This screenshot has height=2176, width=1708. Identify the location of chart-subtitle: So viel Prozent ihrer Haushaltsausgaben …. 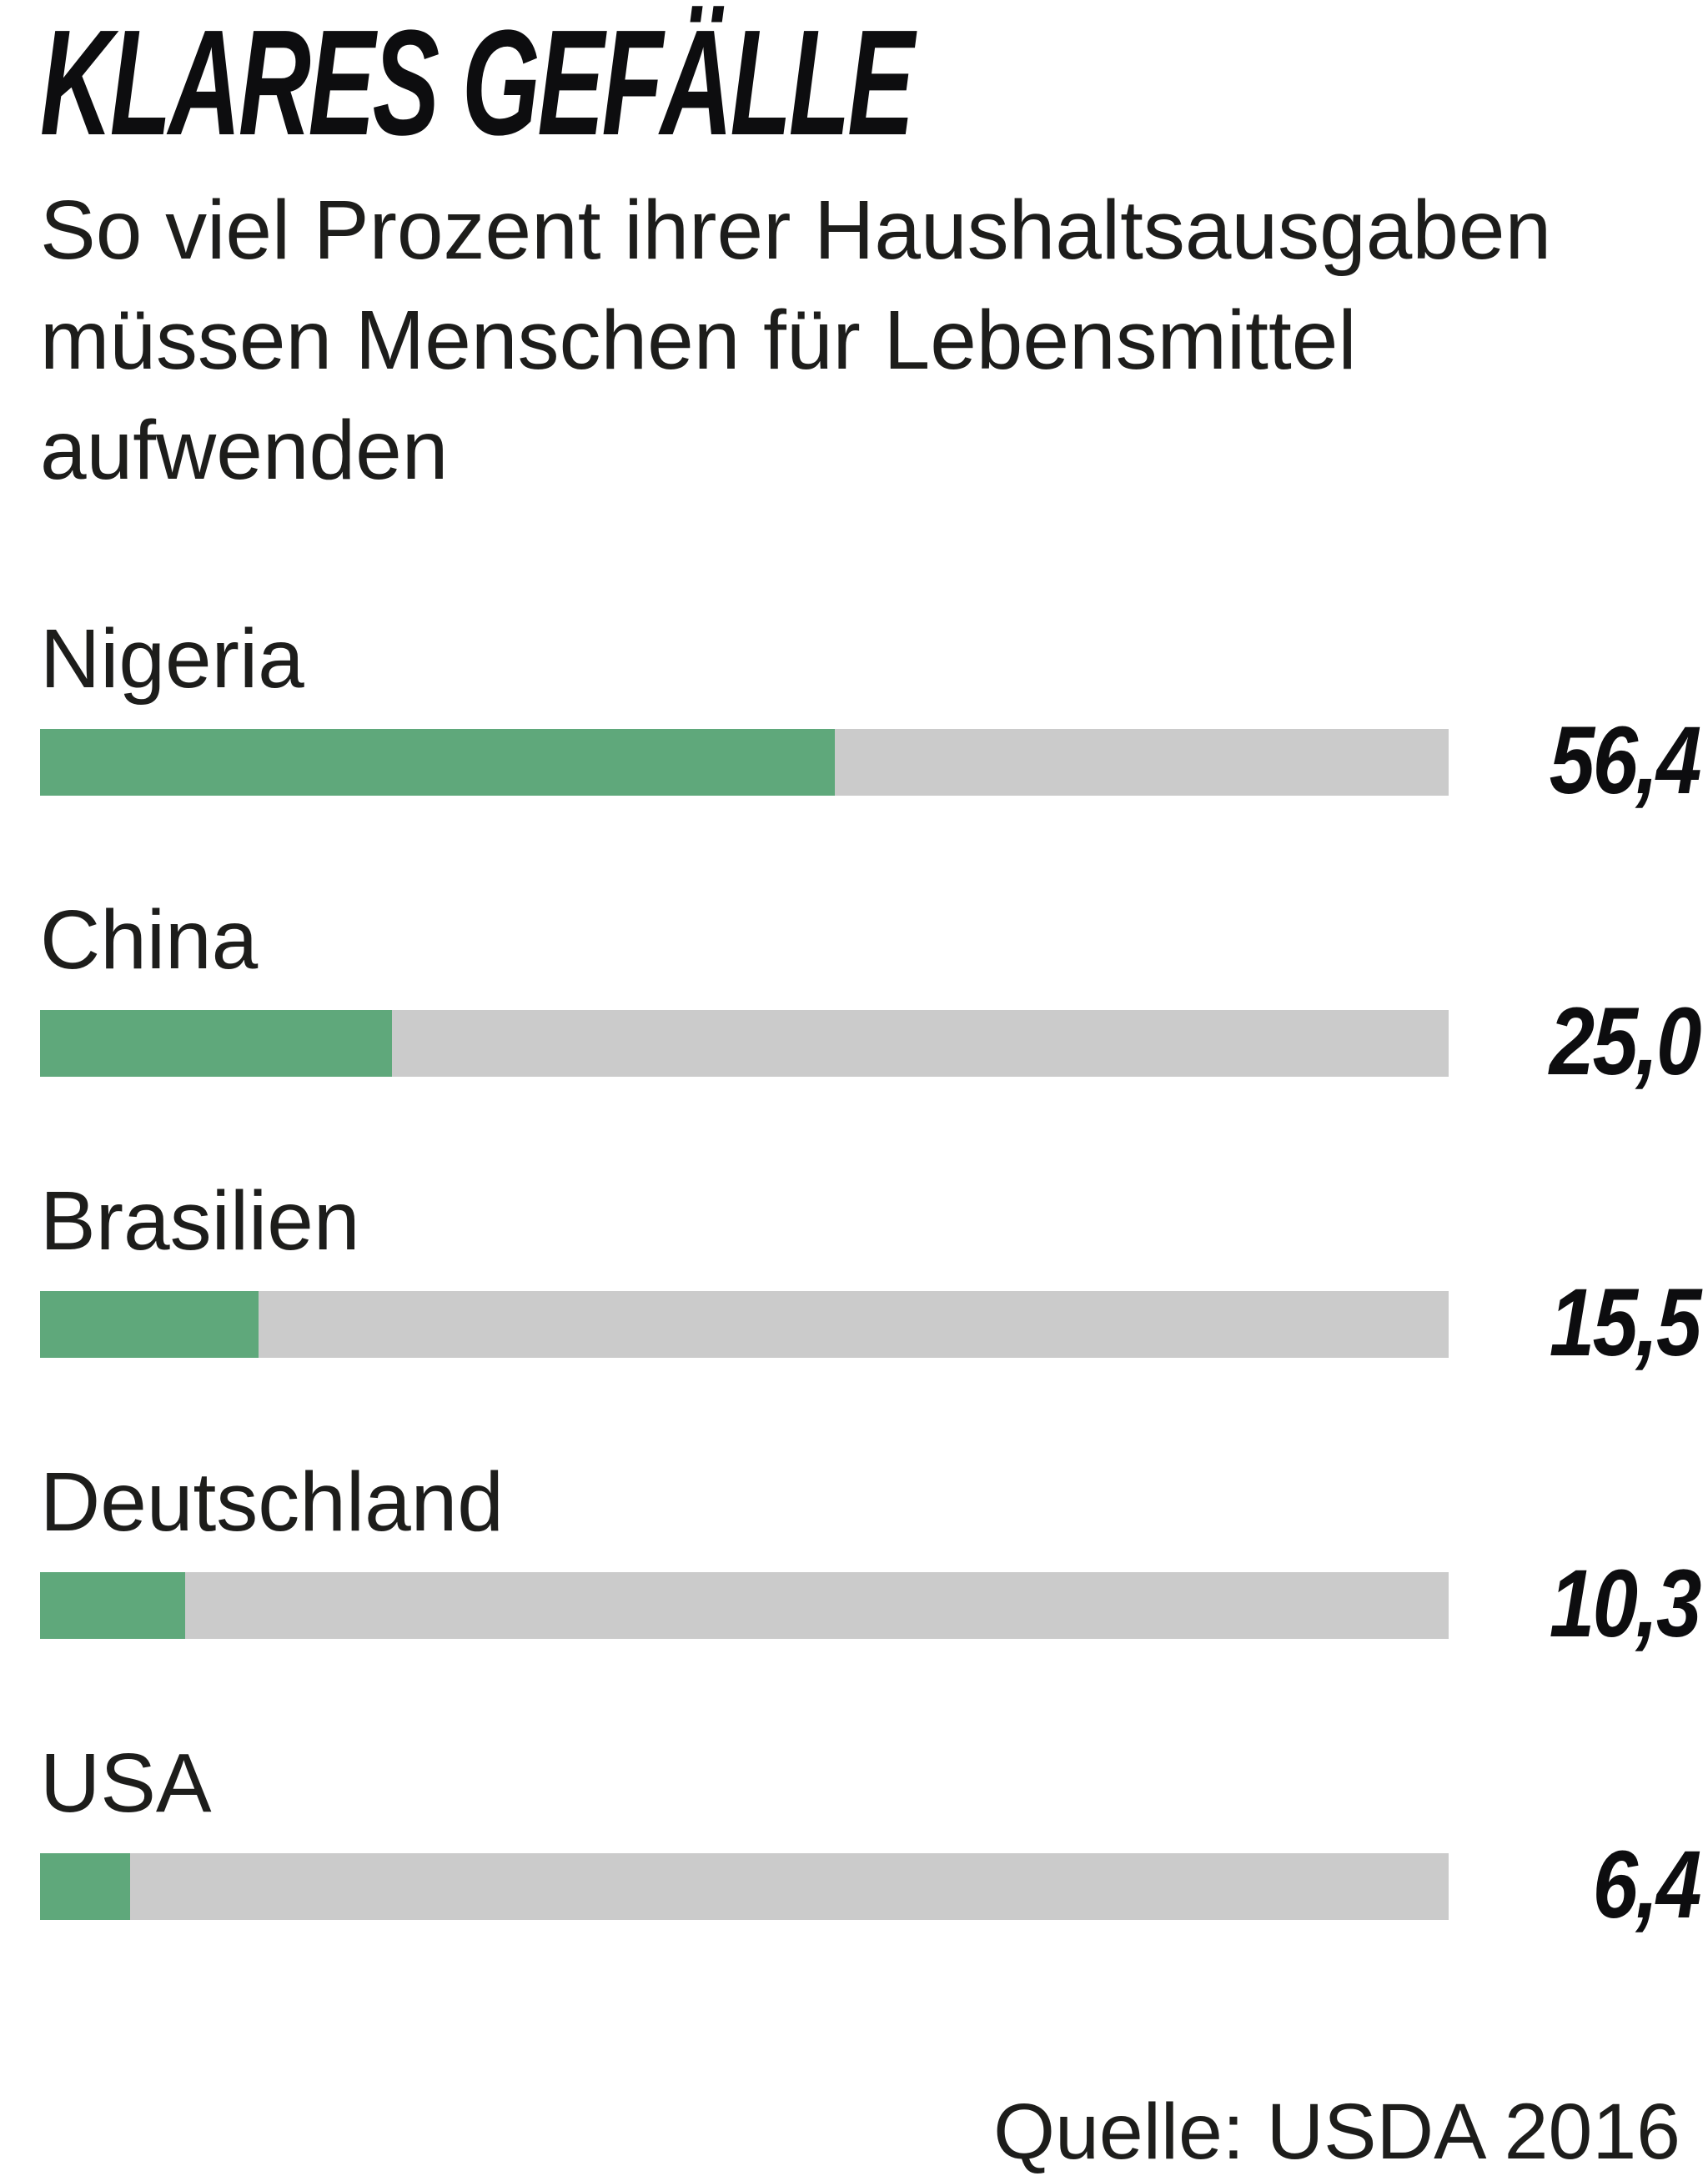
(874, 340).